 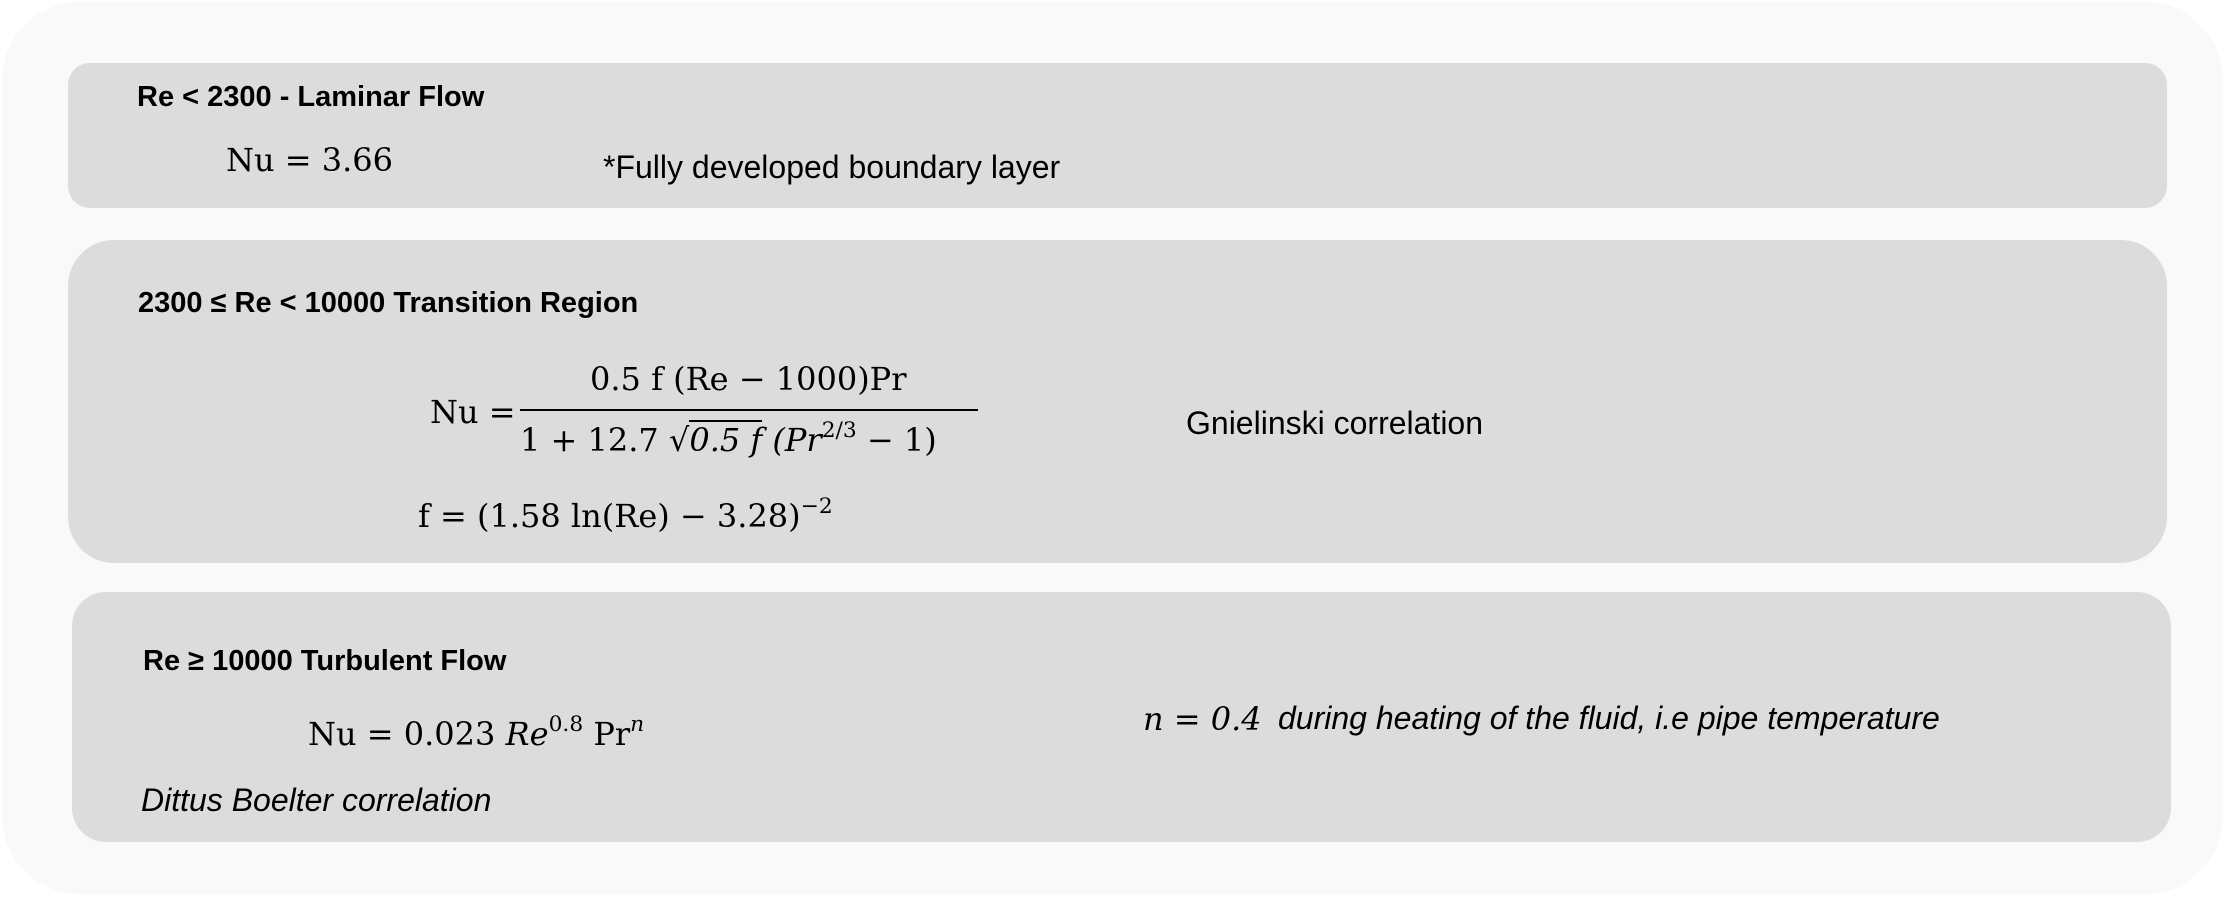 I want to click on den-paren-close: − 1), so click(x=896, y=440).